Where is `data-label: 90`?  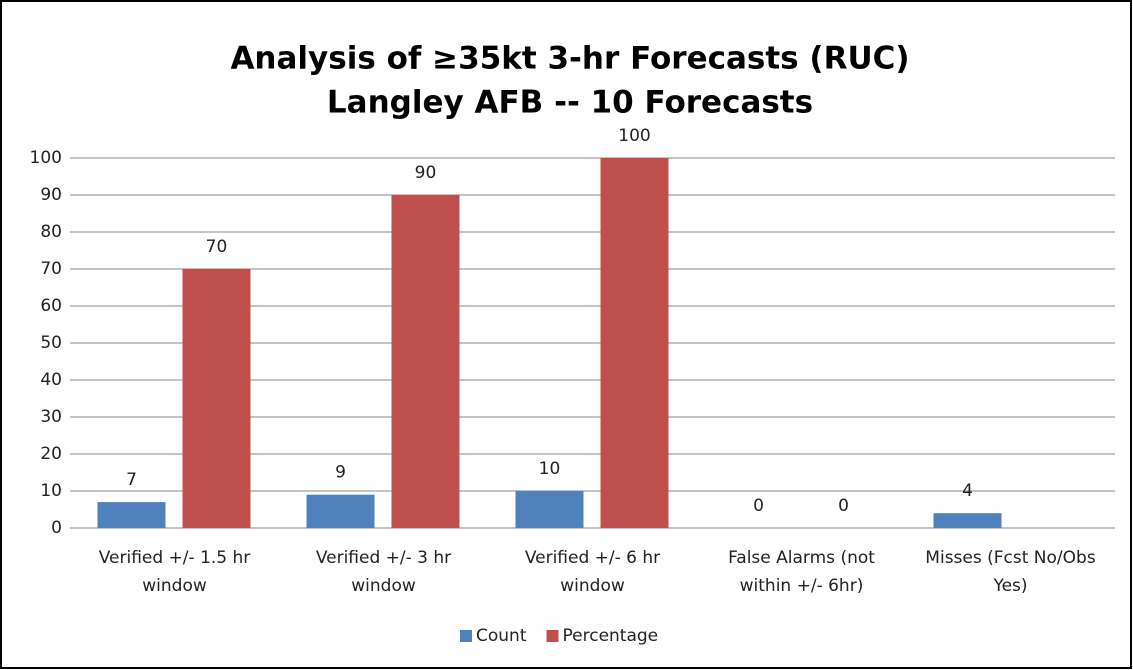 data-label: 90 is located at coordinates (426, 173).